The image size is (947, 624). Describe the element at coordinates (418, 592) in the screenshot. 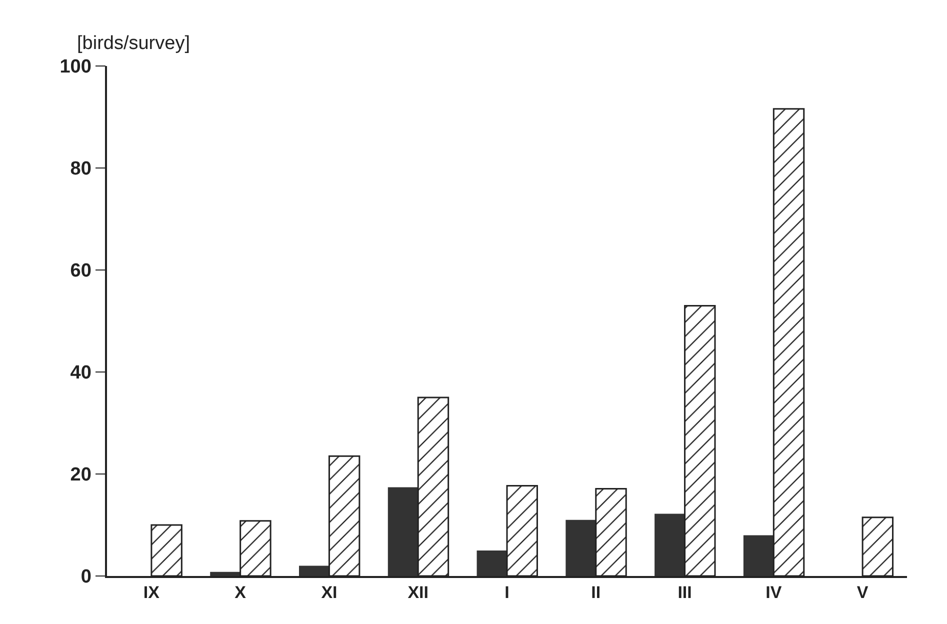

I see `x-tick-label: XII` at that location.